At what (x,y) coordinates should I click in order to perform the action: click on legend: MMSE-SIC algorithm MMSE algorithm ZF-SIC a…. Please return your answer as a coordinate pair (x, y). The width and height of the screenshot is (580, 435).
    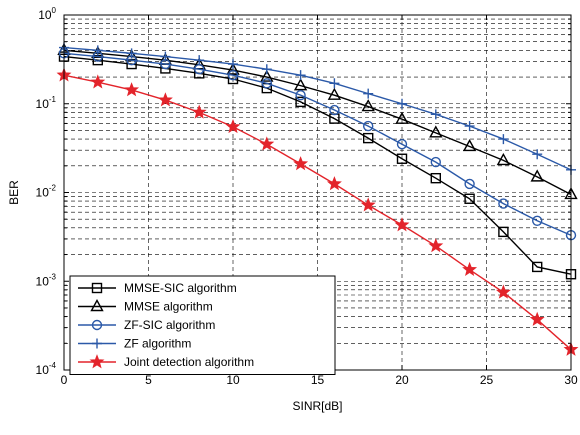
    Looking at the image, I should click on (202, 325).